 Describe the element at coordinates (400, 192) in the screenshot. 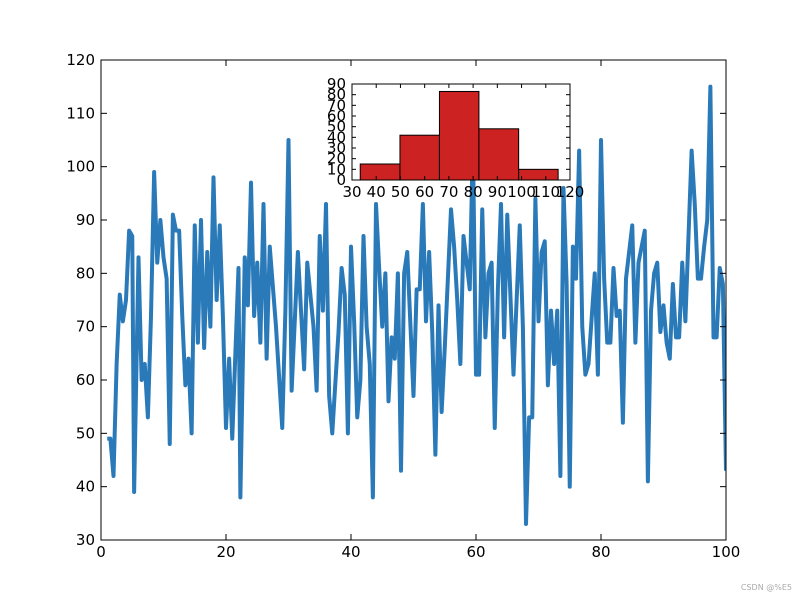

I see `x-tick-label: 50` at that location.